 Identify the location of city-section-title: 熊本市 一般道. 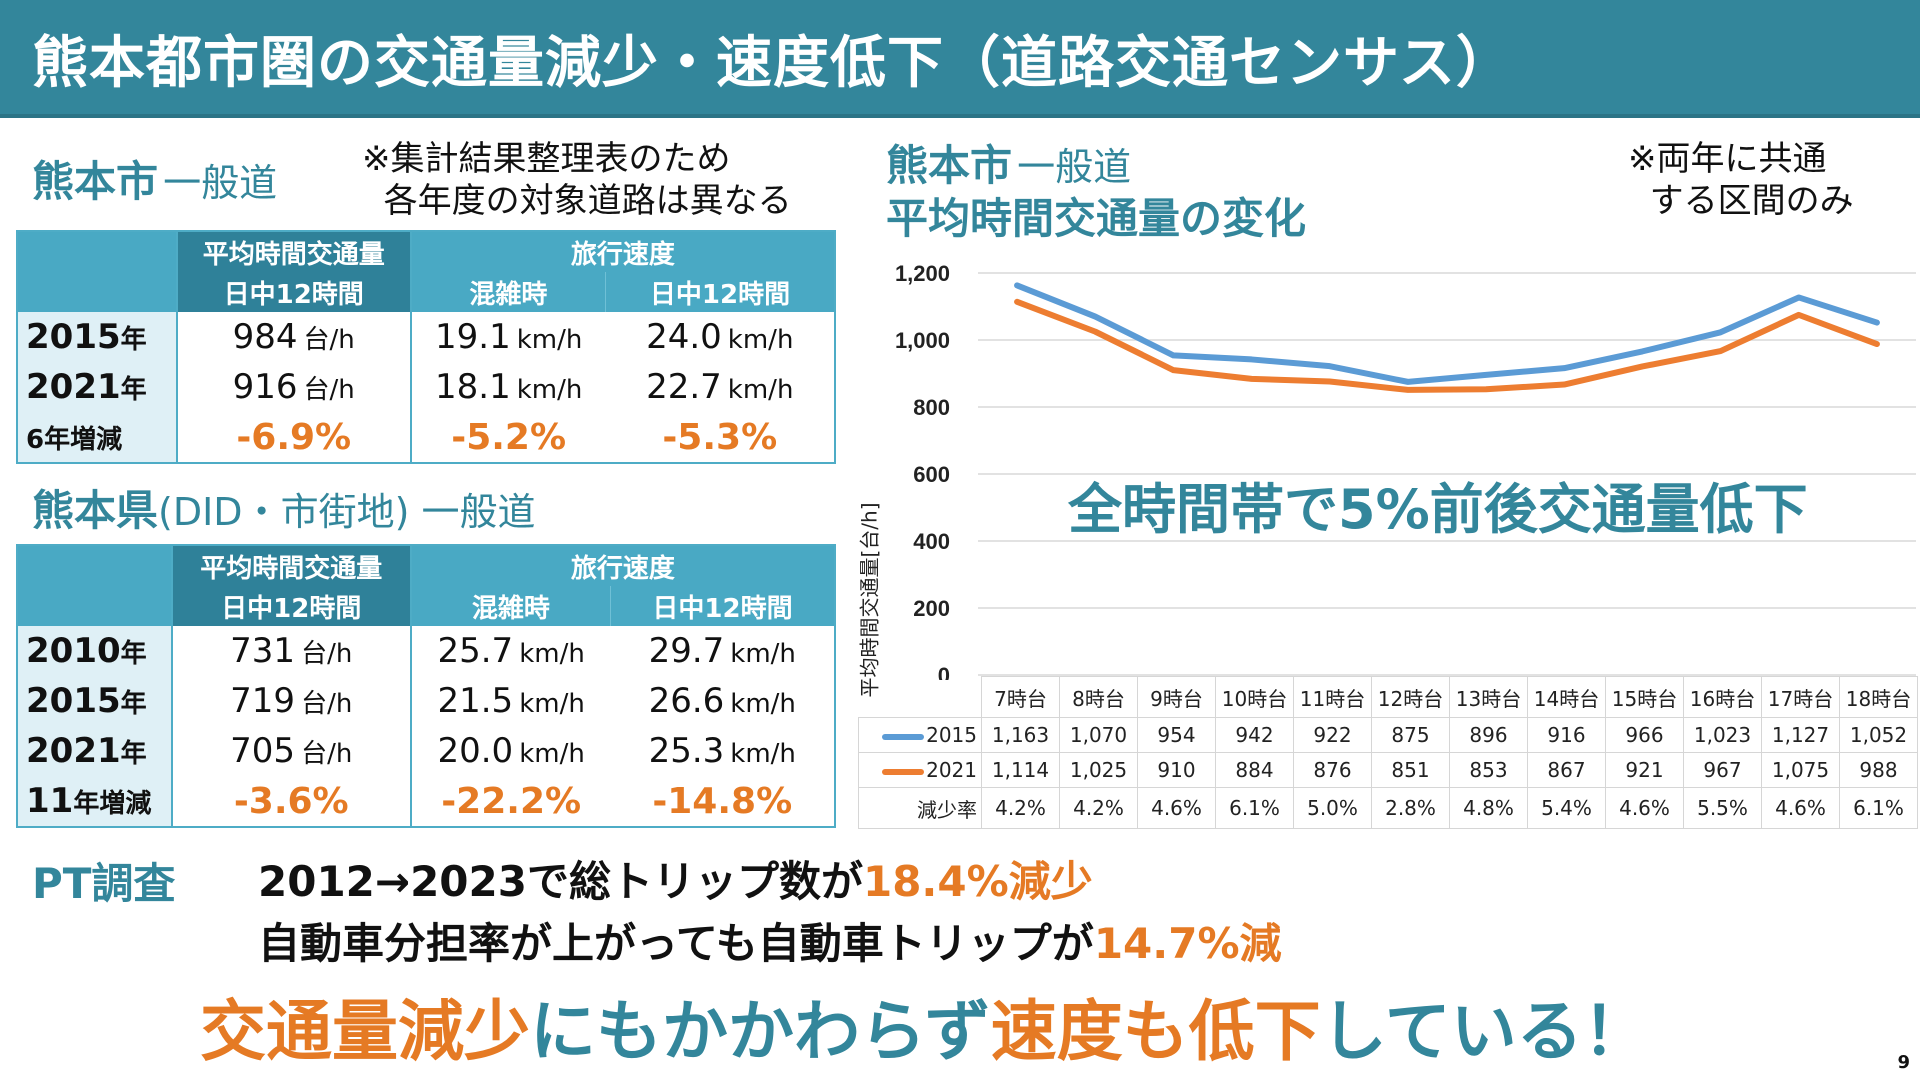
(154, 178).